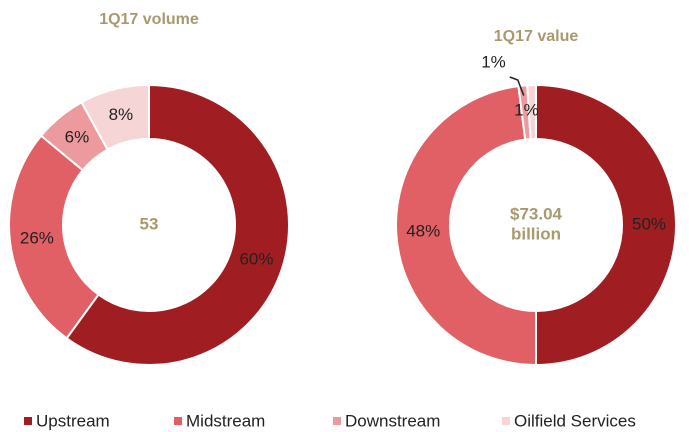 The width and height of the screenshot is (689, 432). What do you see at coordinates (536, 213) in the screenshot?
I see `center-label: $73.04` at bounding box center [536, 213].